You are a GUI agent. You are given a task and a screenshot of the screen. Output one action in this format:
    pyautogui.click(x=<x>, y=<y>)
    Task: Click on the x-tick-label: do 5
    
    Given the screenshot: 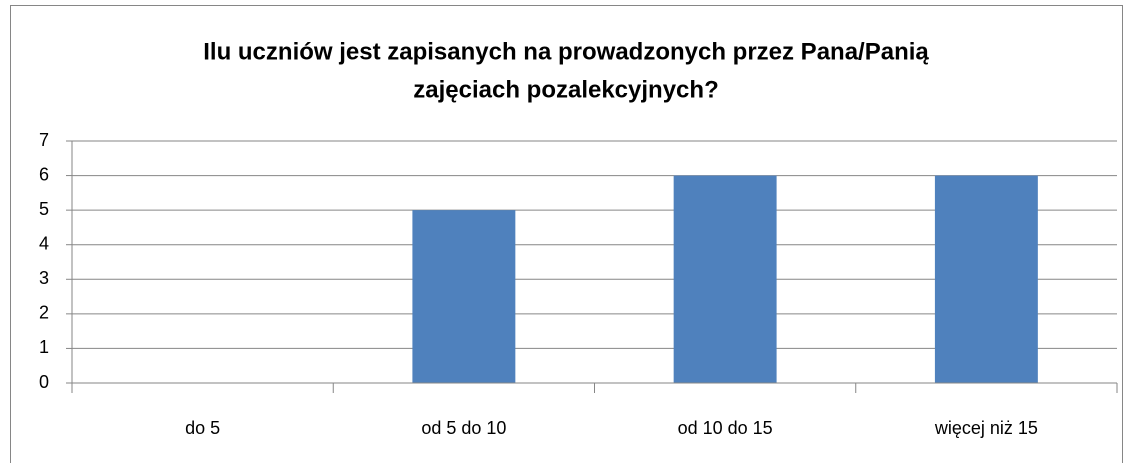 What is the action you would take?
    pyautogui.click(x=202, y=428)
    